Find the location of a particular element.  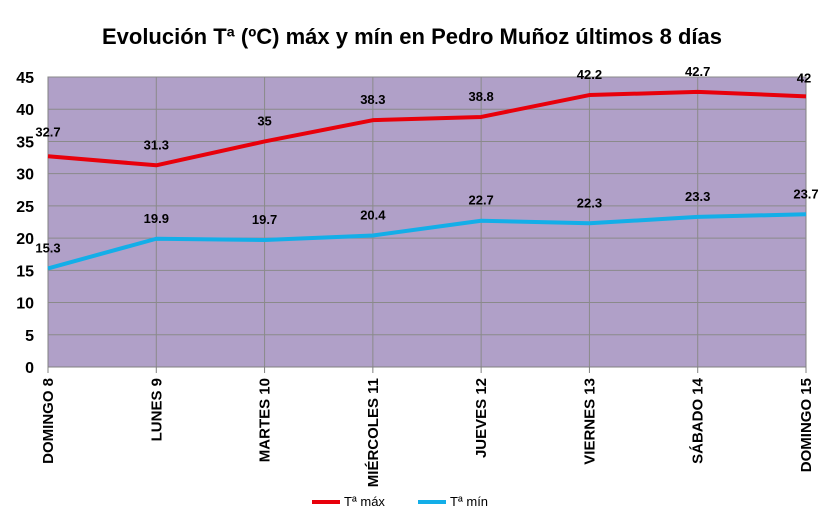

y-tick-label: 0 is located at coordinates (29, 368).